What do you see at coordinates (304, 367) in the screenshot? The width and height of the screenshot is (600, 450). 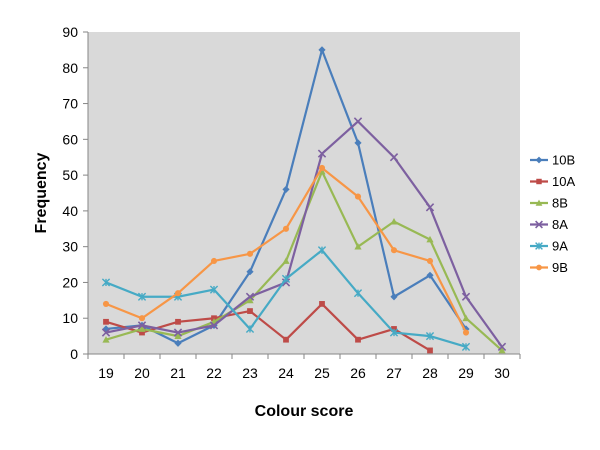 I see `x-axis-ticks: 19 20 21 22 23 24 25 26 27 28 29 30` at bounding box center [304, 367].